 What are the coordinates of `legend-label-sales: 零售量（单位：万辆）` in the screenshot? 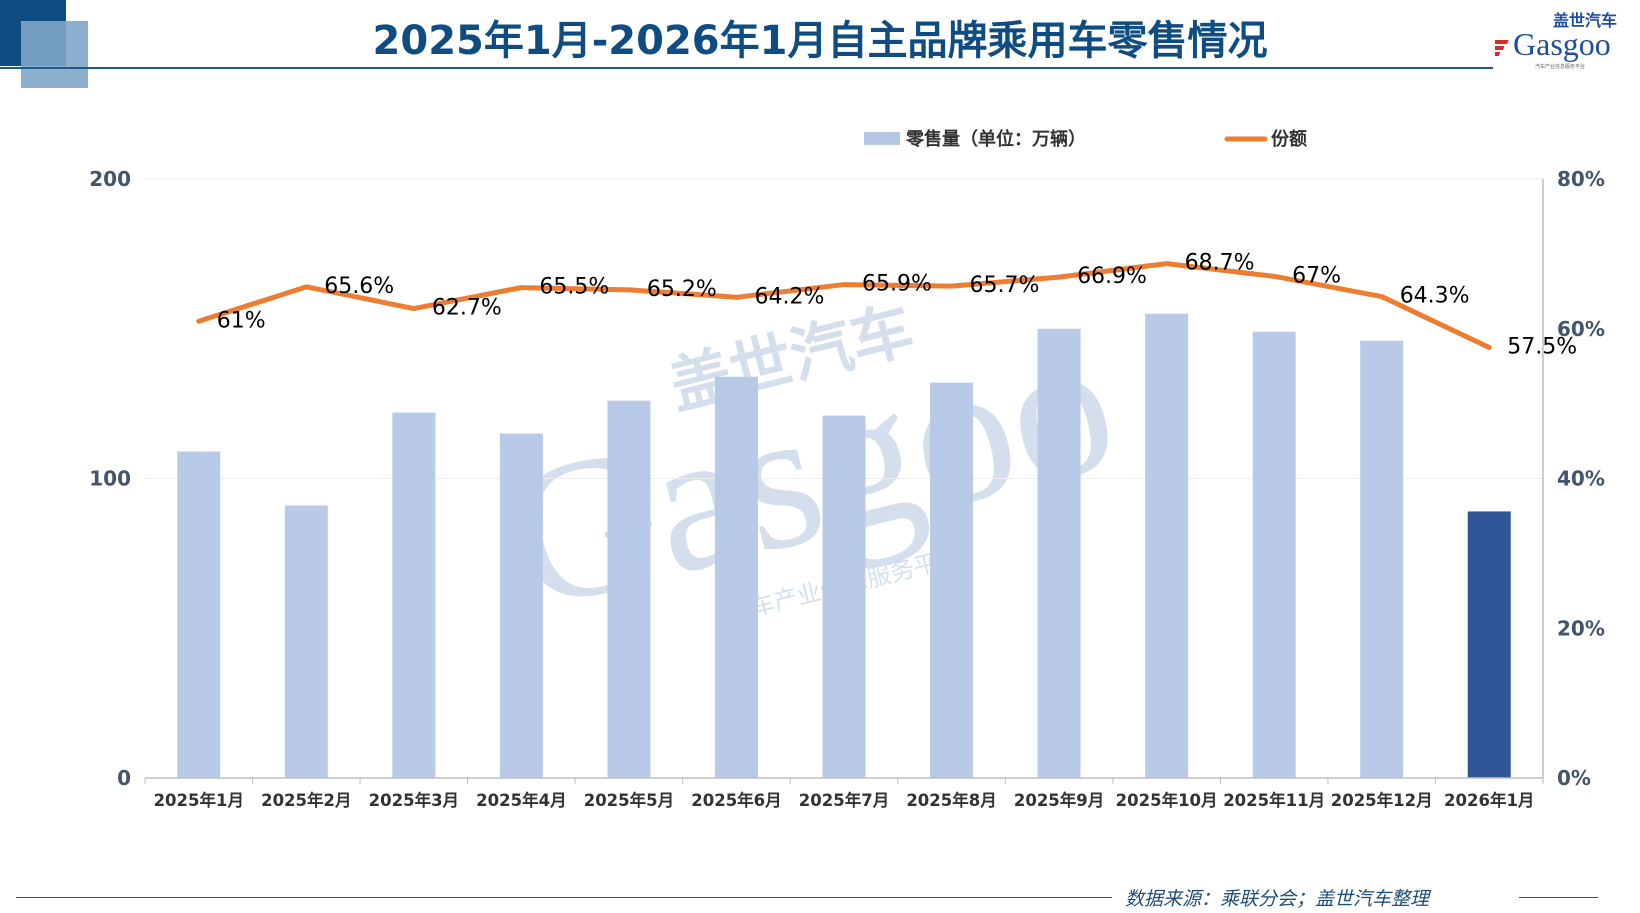 It's located at (995, 139).